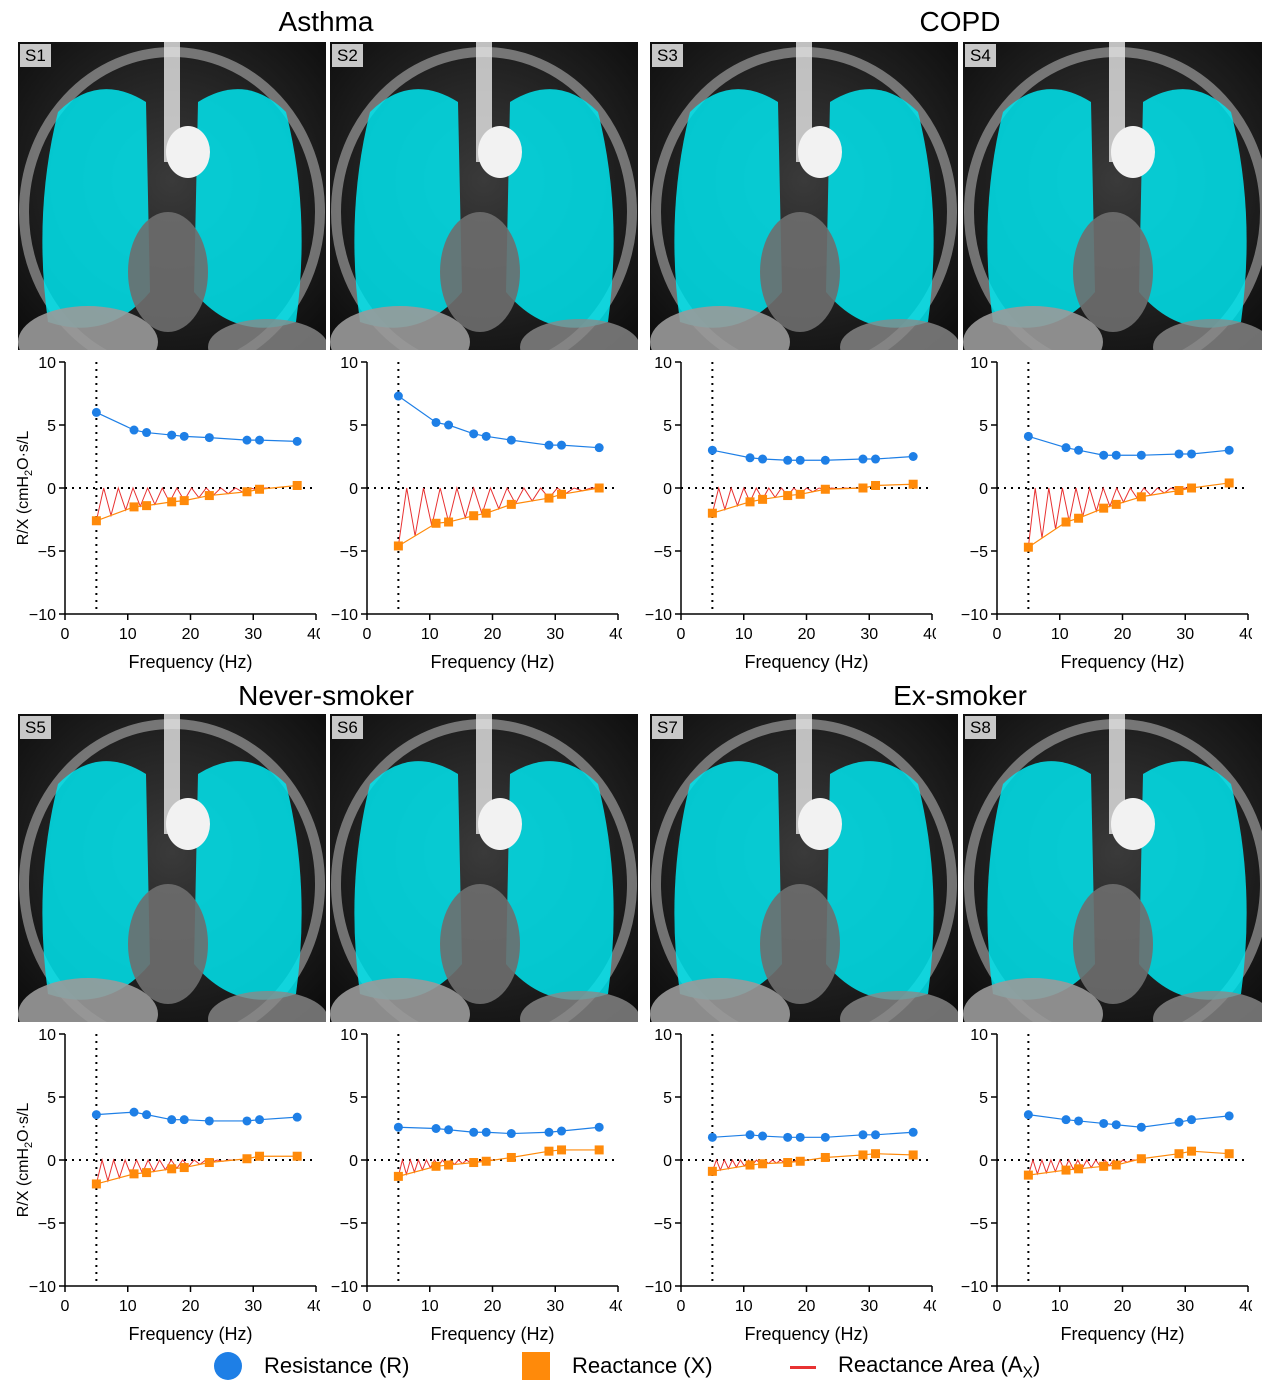  I want to click on subject-label: S8, so click(980, 727).